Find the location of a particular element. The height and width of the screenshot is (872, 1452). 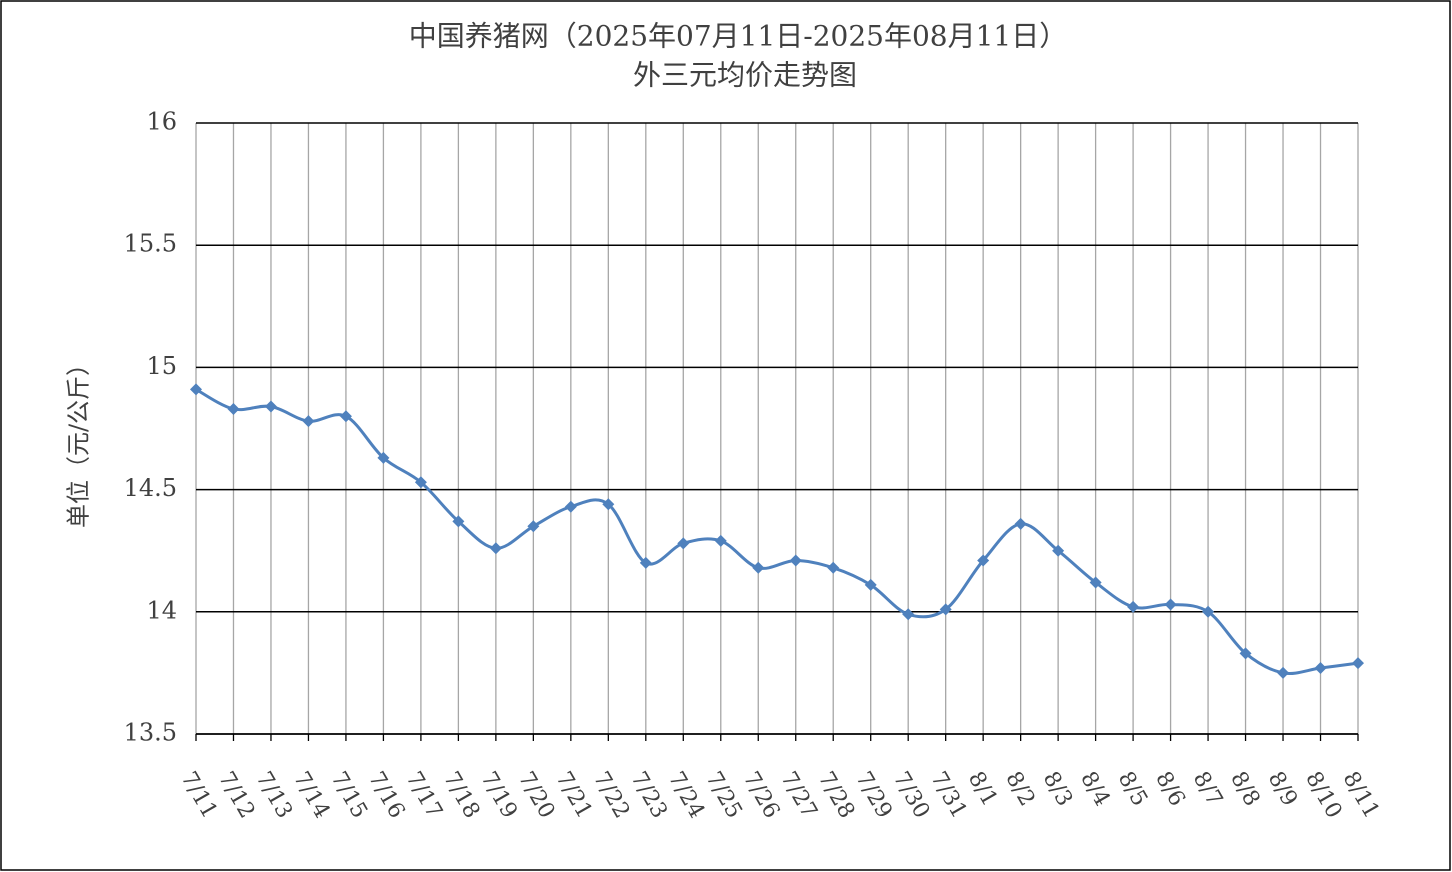

y-tick-label: 14 is located at coordinates (161, 610).